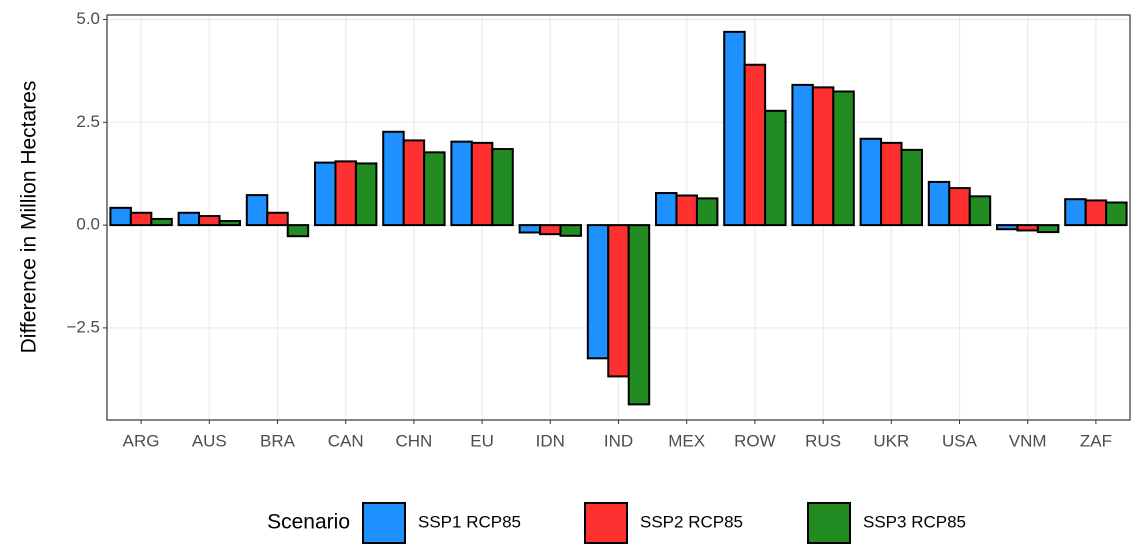 The width and height of the screenshot is (1138, 557). Describe the element at coordinates (278, 440) in the screenshot. I see `x-tick-label: BRA` at that location.